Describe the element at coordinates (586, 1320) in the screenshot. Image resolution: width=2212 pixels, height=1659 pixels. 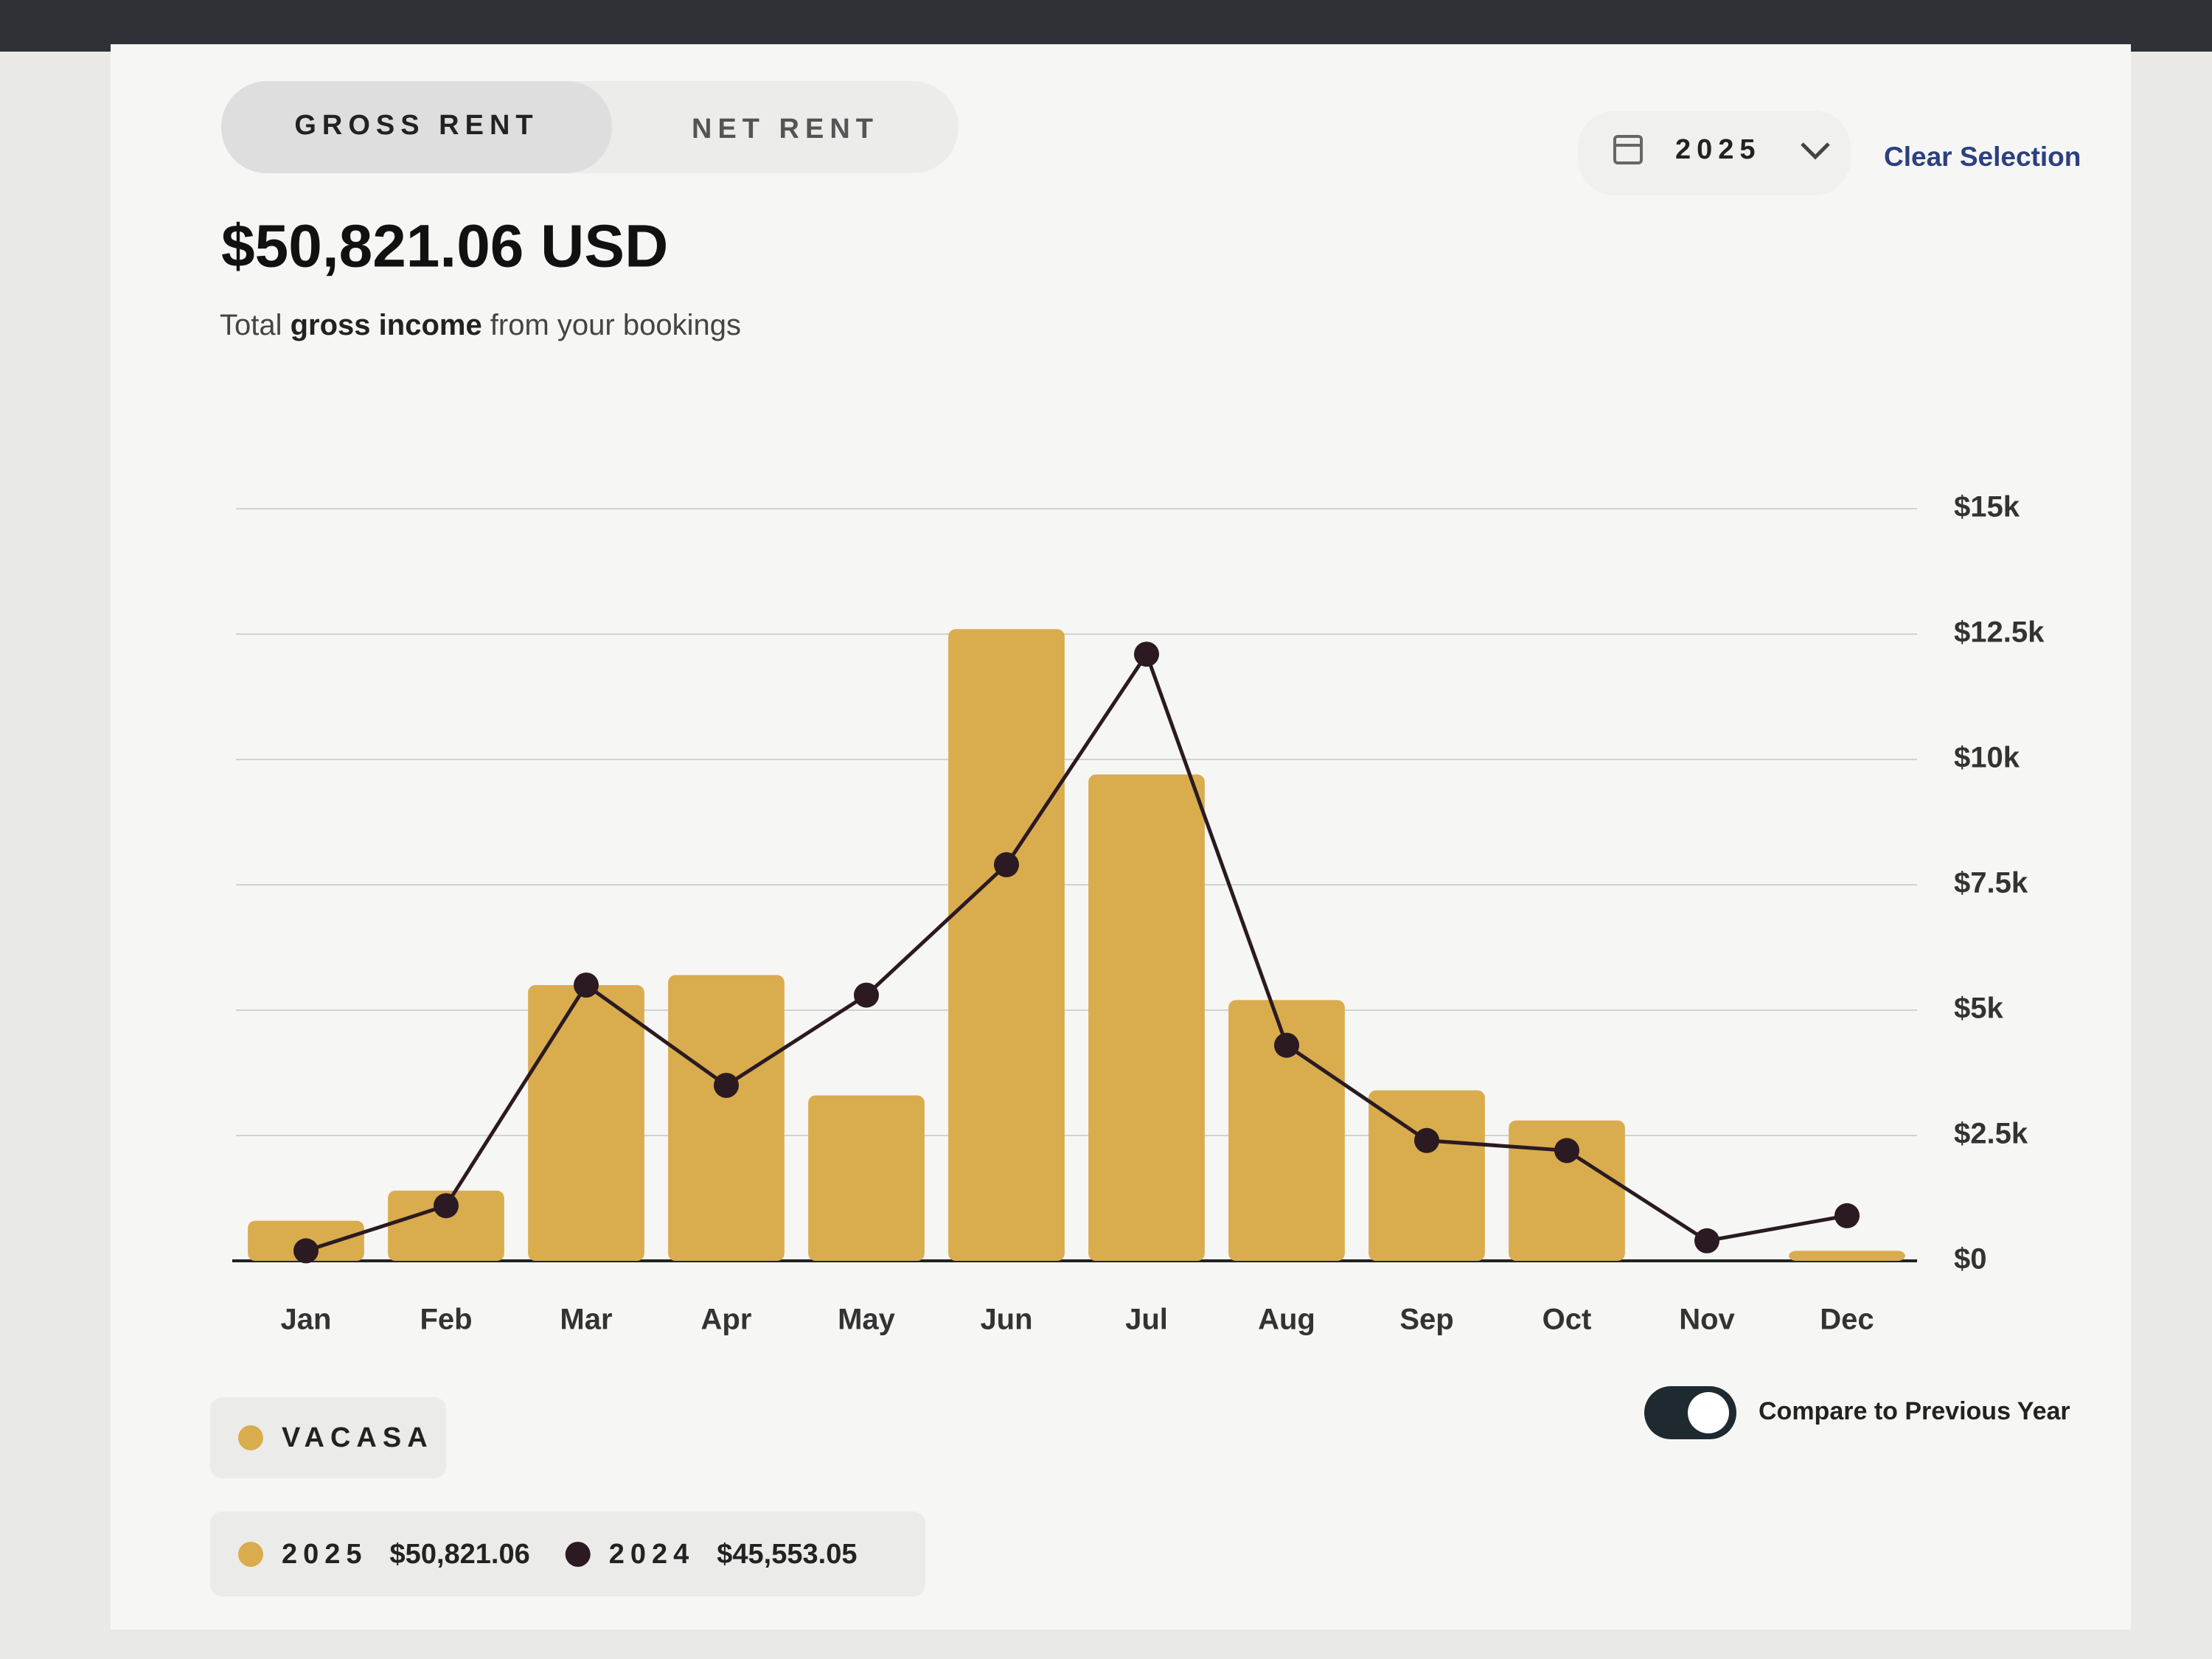
I see `x-tick-label: Mar` at that location.